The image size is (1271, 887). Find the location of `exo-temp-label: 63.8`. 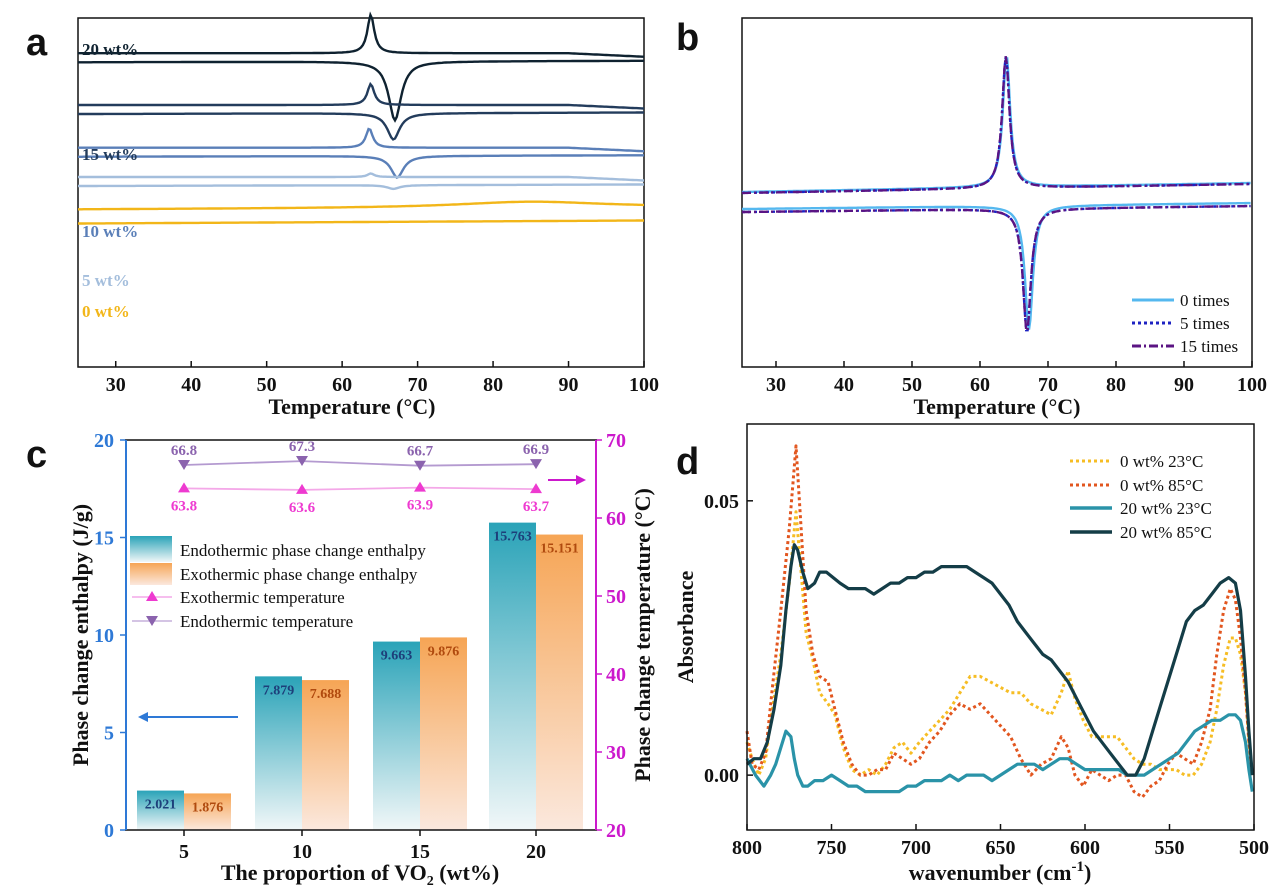

exo-temp-label: 63.8 is located at coordinates (184, 506).